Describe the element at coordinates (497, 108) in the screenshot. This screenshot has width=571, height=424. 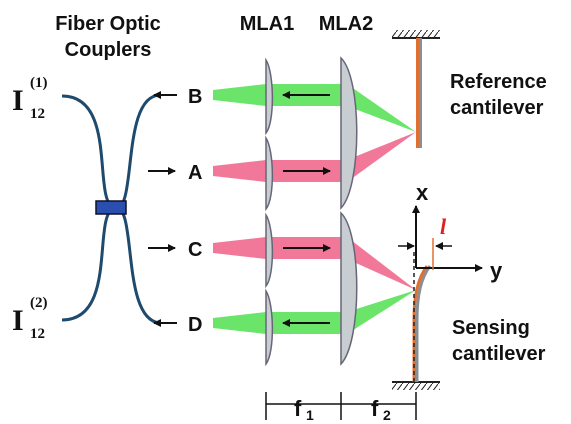
I see `reference-label-line-2: cantilever` at that location.